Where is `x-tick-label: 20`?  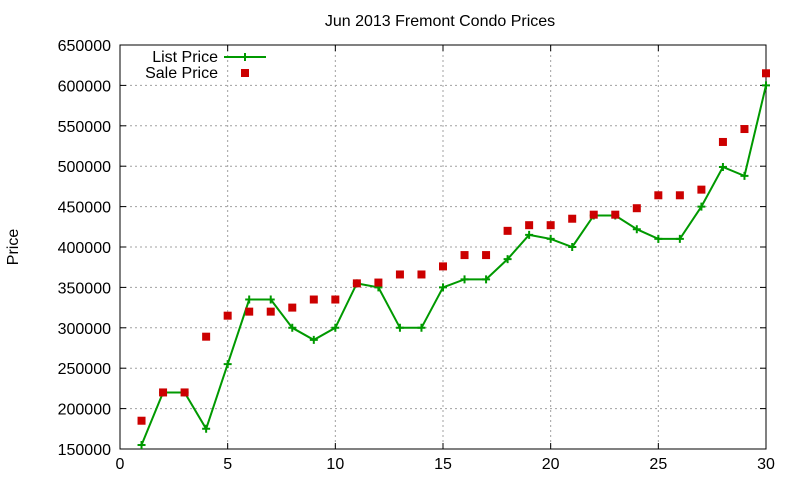 x-tick-label: 20 is located at coordinates (551, 464).